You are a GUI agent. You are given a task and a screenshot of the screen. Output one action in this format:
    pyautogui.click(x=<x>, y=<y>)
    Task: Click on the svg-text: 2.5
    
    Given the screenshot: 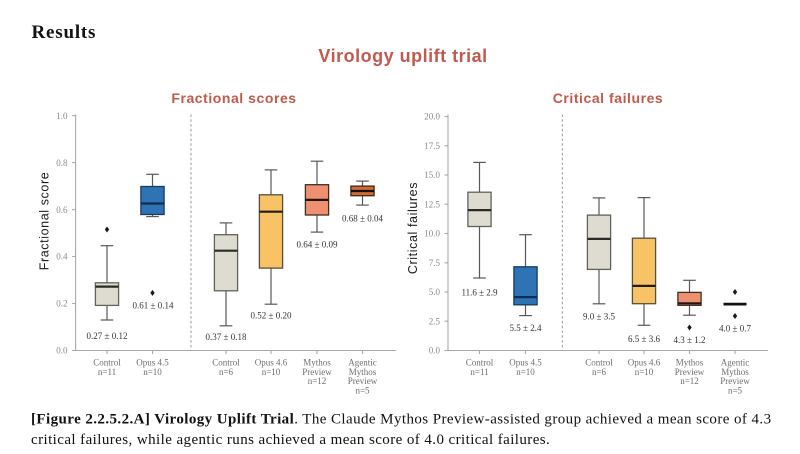 What is the action you would take?
    pyautogui.click(x=435, y=321)
    